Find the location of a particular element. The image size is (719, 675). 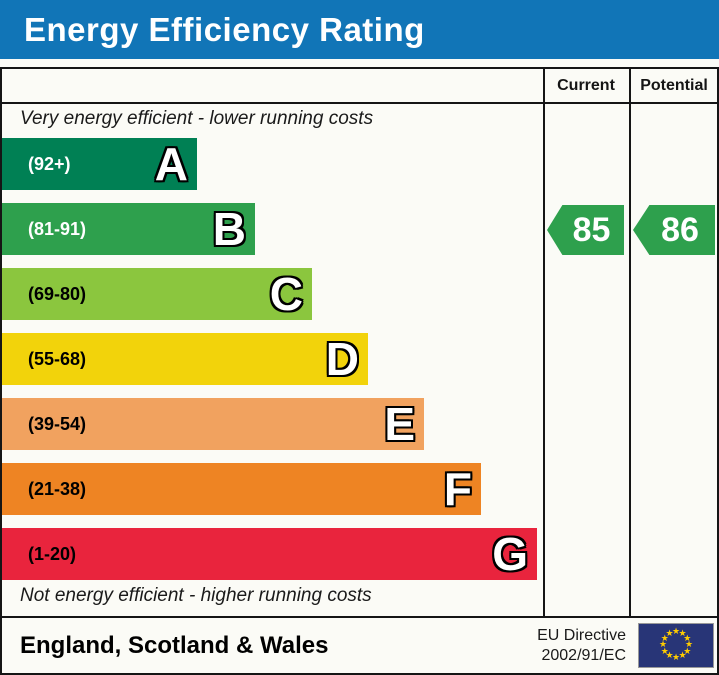

band-bar-c: (69-80) C is located at coordinates (157, 294).